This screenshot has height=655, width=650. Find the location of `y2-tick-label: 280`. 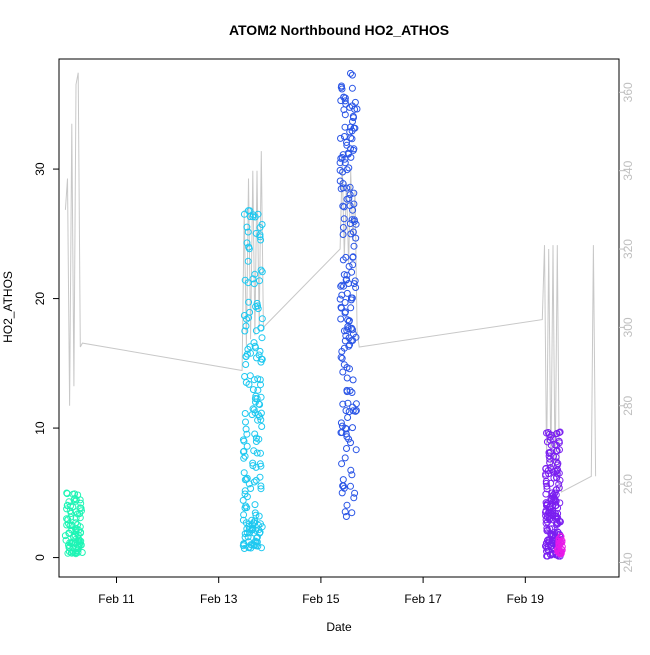

y2-tick-label: 280 is located at coordinates (628, 405).